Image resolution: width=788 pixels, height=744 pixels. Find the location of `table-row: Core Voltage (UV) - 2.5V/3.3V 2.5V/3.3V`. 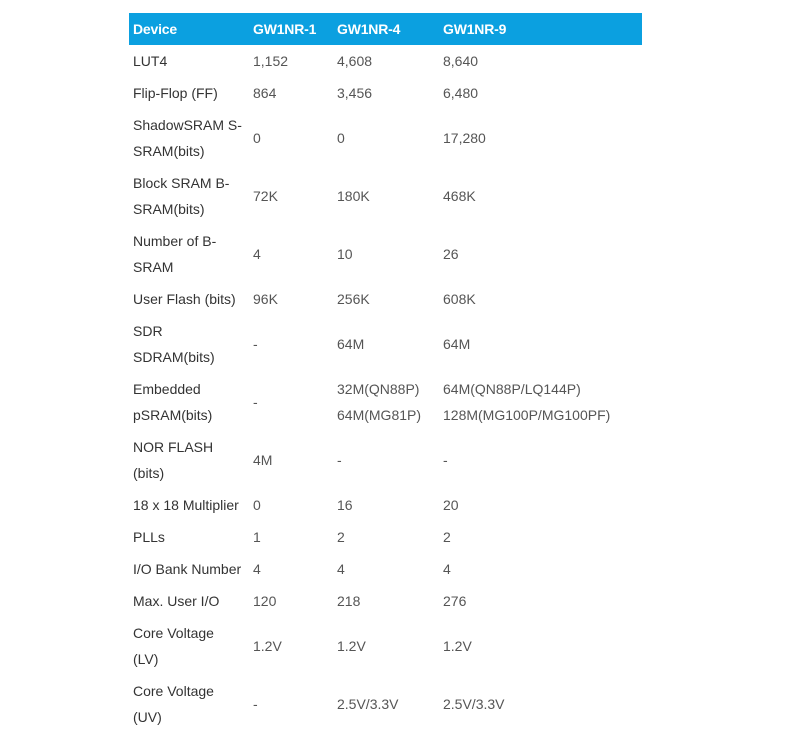

table-row: Core Voltage (UV) - 2.5V/3.3V 2.5V/3.3V is located at coordinates (385, 704).